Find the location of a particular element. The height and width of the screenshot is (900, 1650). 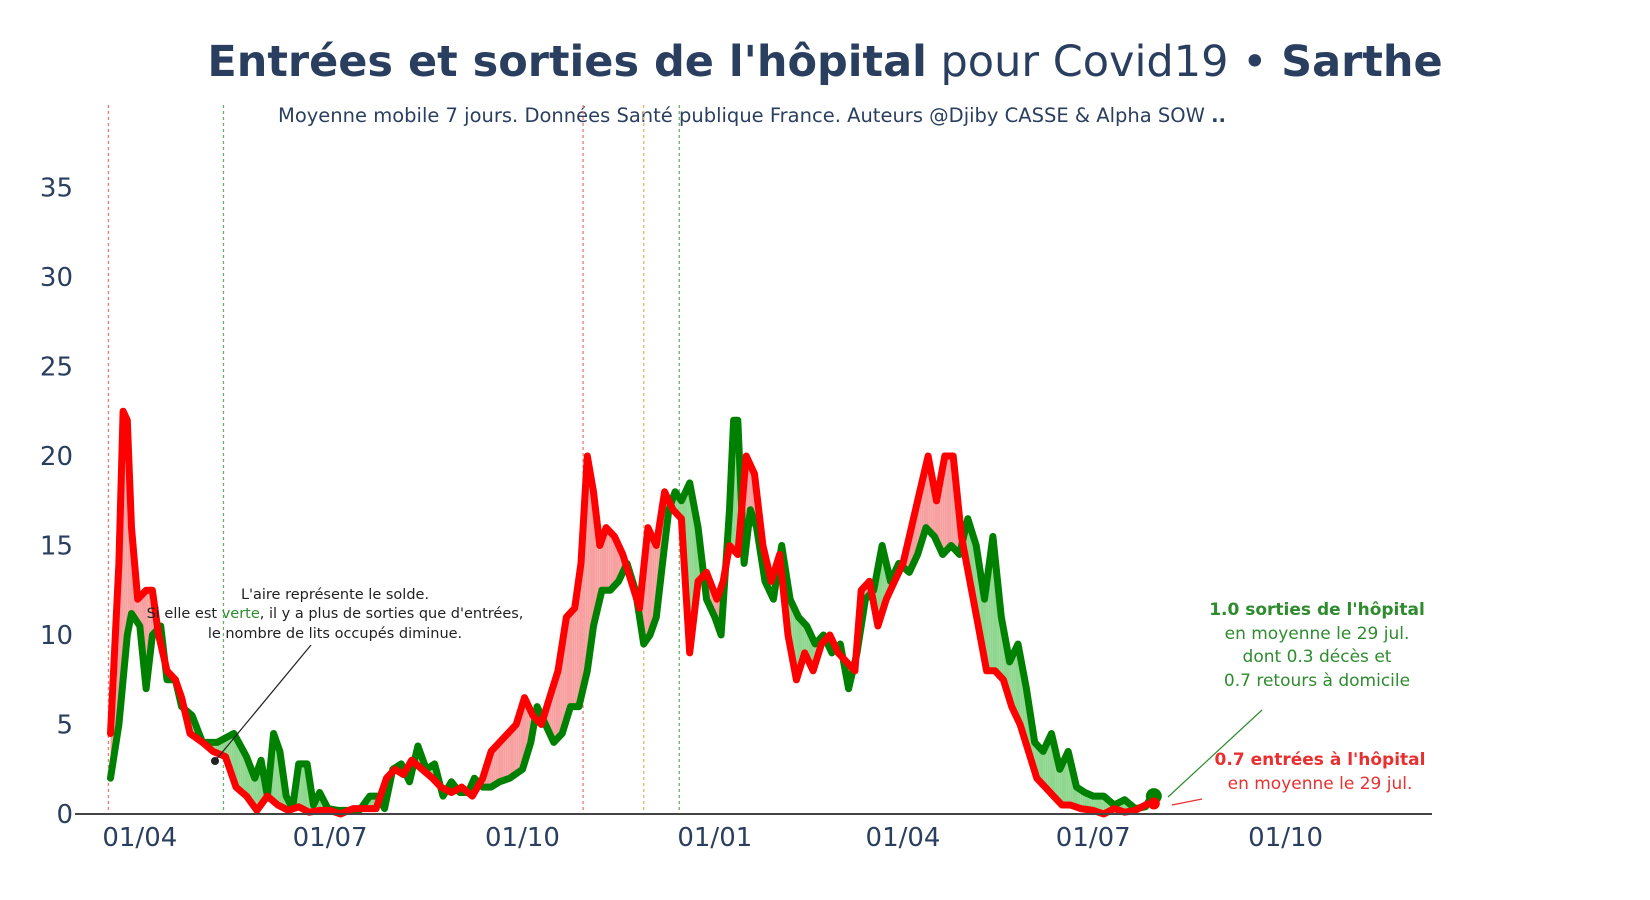

exits-annotation-line3: dont 0.3 décès et is located at coordinates (1317, 657).